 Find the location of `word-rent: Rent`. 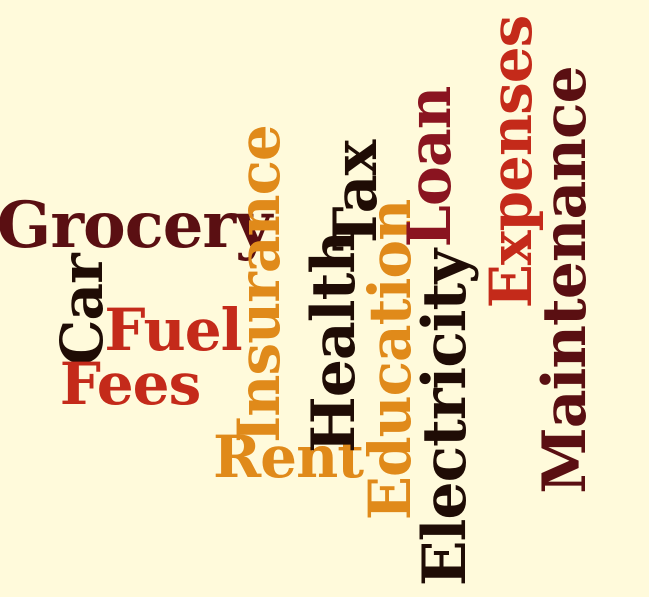

word-rent: Rent is located at coordinates (288, 457).